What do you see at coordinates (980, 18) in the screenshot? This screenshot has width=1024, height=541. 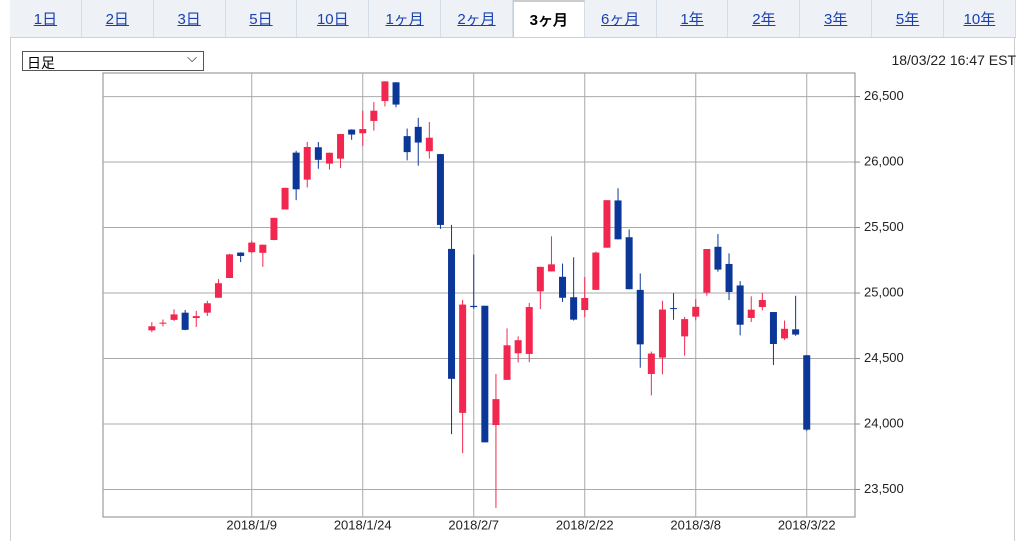 I see `period-tab: 10年` at bounding box center [980, 18].